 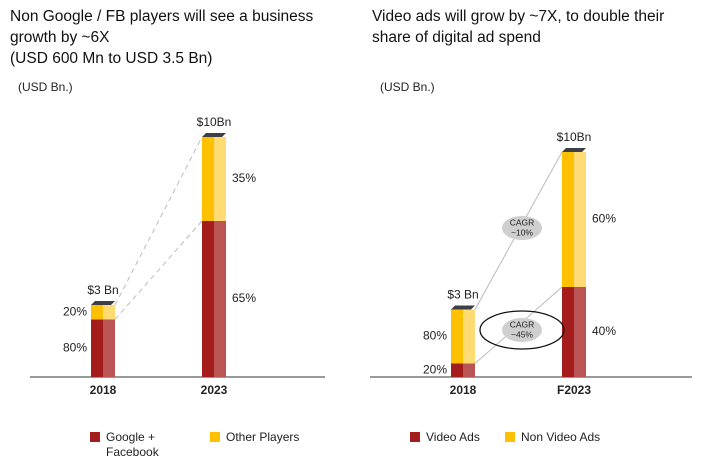 What do you see at coordinates (263, 437) in the screenshot?
I see `legend-label: Other Players` at bounding box center [263, 437].